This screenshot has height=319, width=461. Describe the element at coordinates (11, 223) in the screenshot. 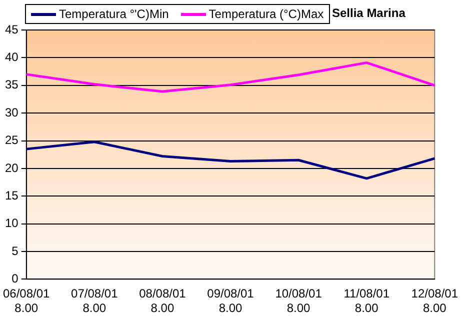

I see `y-tick-label: 10` at that location.